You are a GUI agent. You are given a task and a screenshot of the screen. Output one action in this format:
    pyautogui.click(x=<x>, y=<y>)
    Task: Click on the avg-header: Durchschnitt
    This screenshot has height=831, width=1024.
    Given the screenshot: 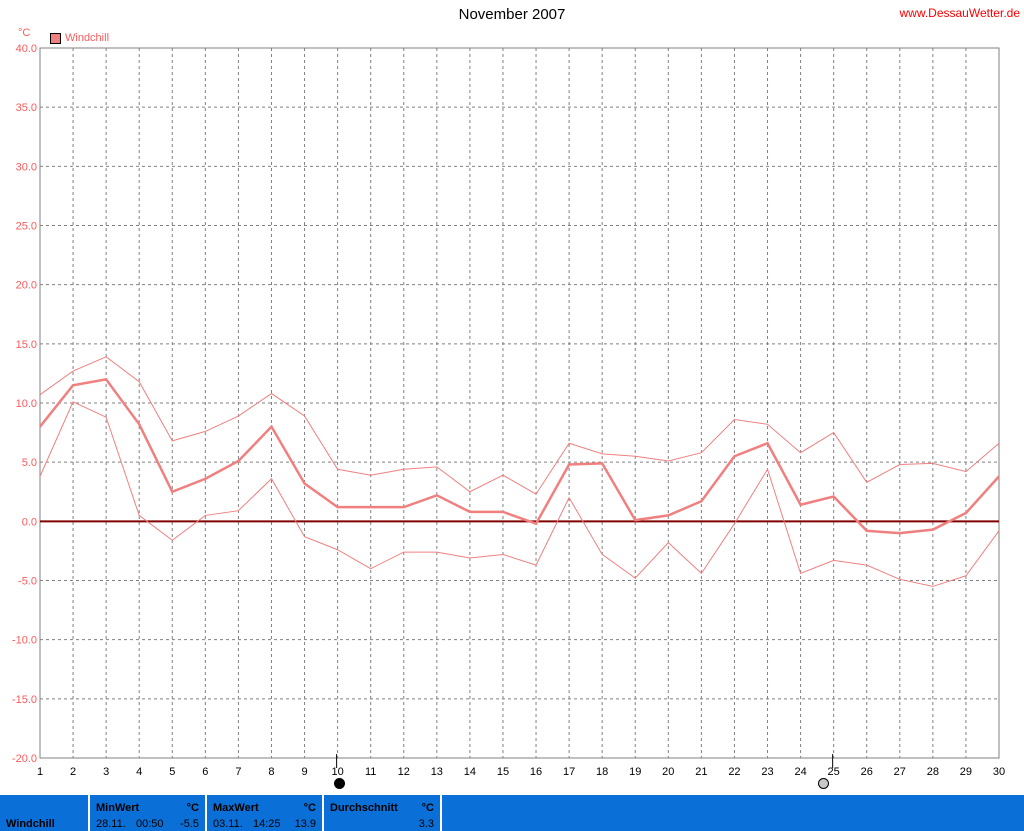 What is the action you would take?
    pyautogui.click(x=364, y=808)
    